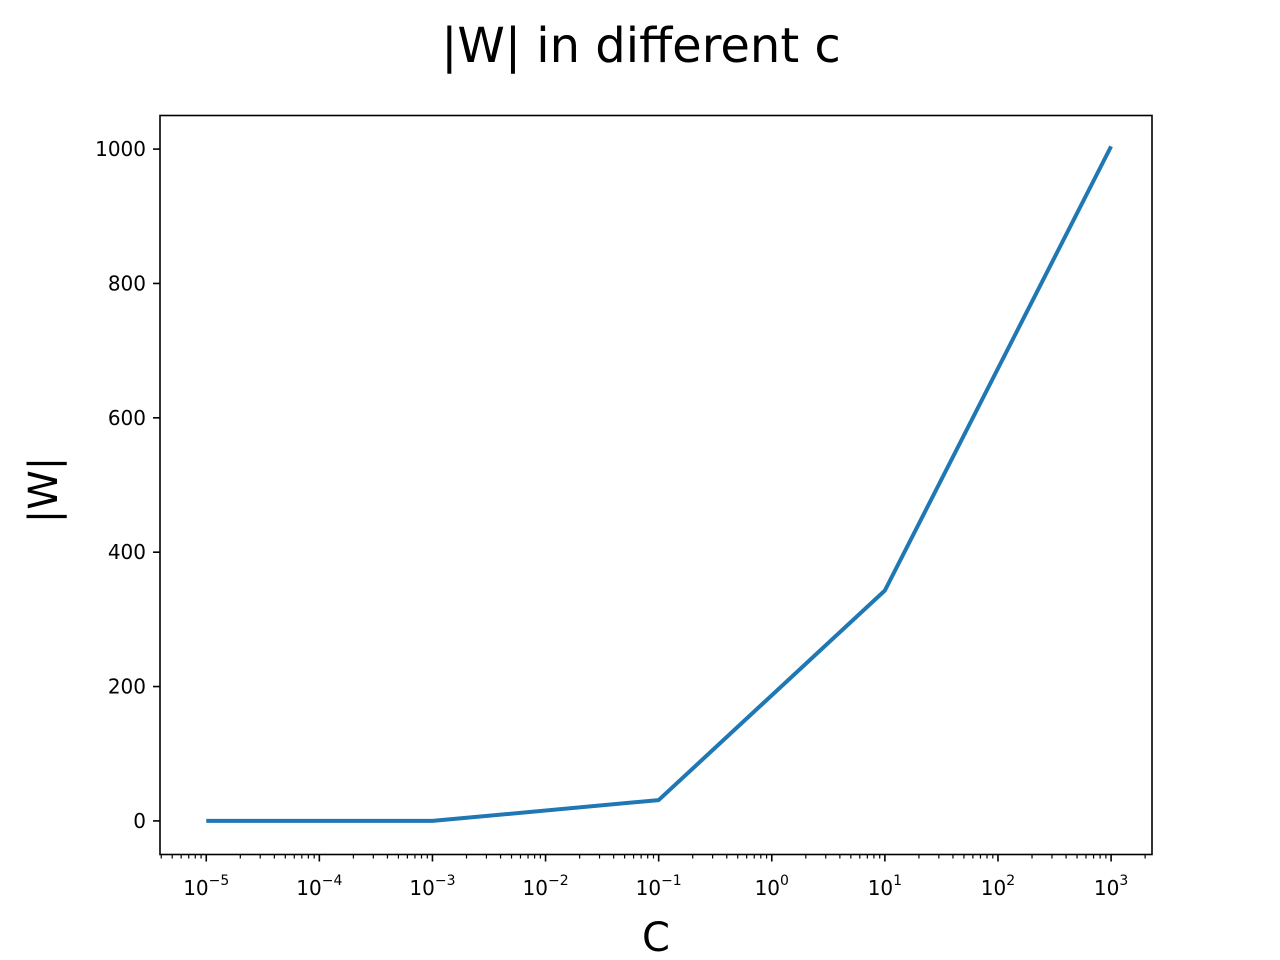 This screenshot has height=960, width=1280. Describe the element at coordinates (641, 46) in the screenshot. I see `chart-title: |W| in different c` at that location.